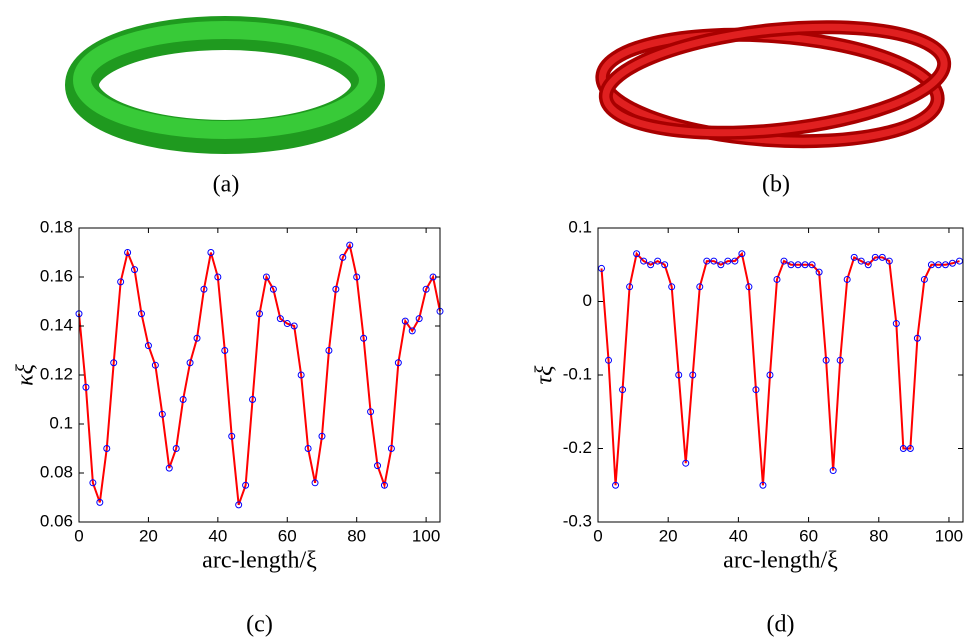  What do you see at coordinates (56, 226) in the screenshot?
I see `y-tick-label: 0.18` at bounding box center [56, 226].